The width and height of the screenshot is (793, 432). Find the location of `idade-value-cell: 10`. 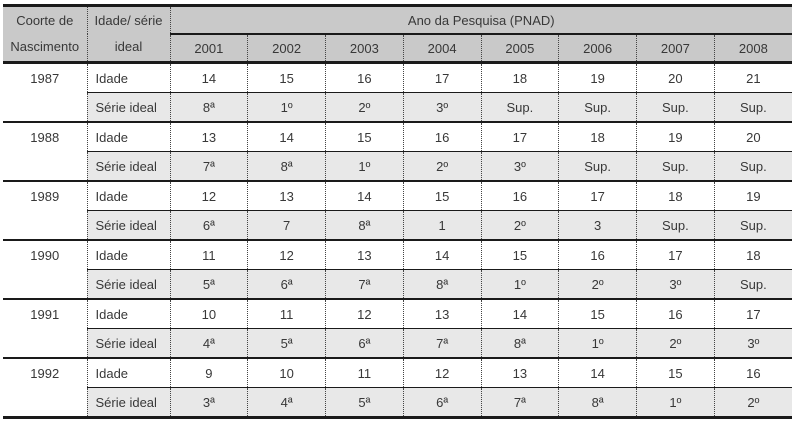

idade-value-cell: 10 is located at coordinates (286, 373).